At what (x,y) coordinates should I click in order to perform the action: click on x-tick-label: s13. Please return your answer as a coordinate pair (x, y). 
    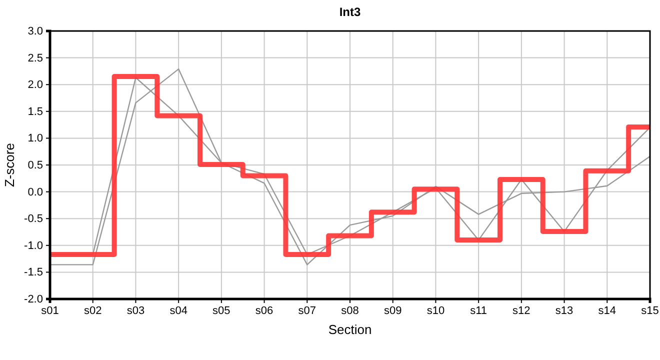
    Looking at the image, I should click on (564, 310).